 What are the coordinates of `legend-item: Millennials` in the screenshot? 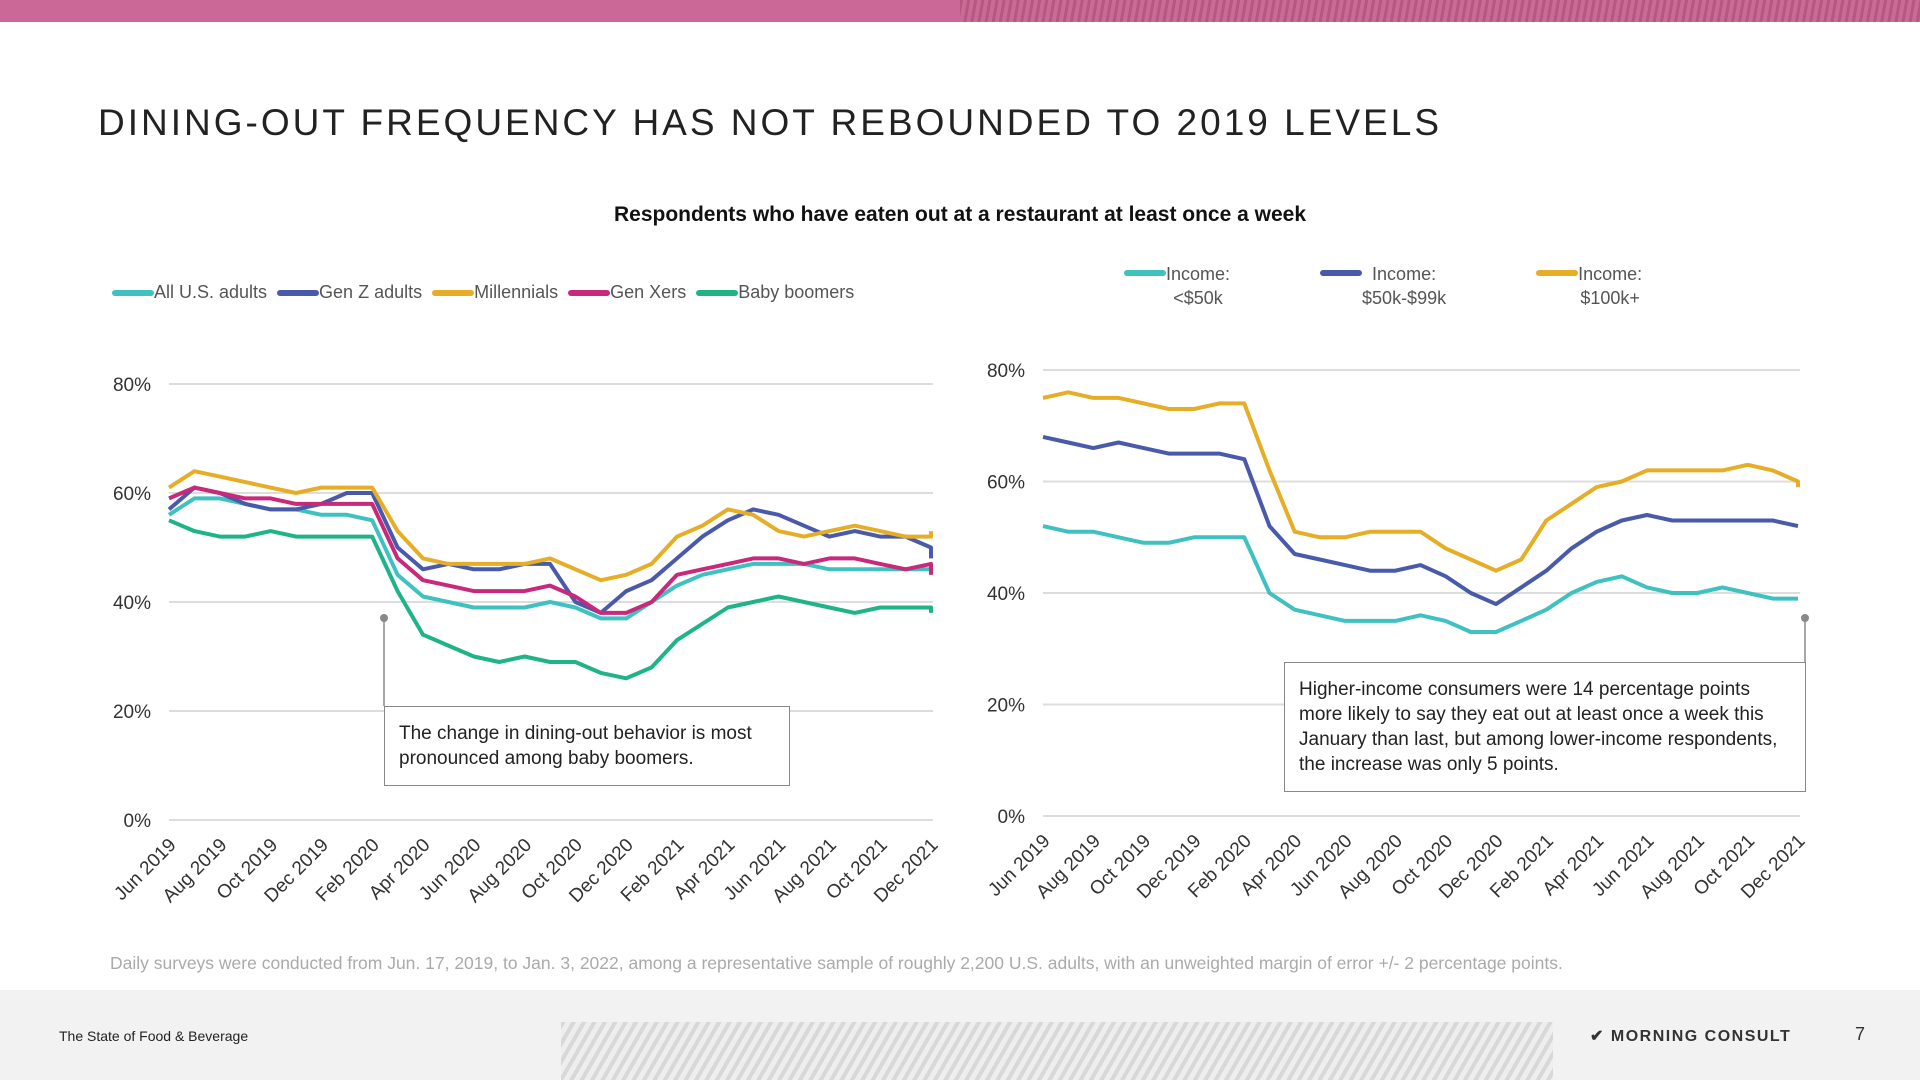 It's located at (495, 292).